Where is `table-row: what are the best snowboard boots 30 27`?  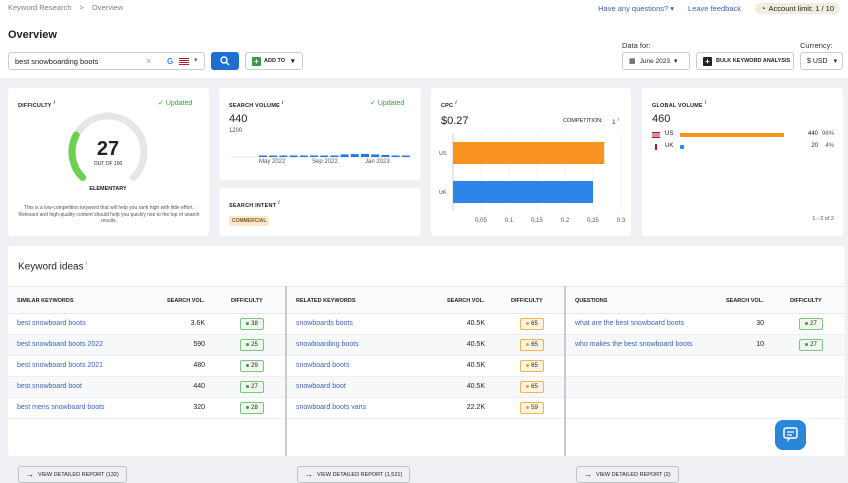 table-row: what are the best snowboard boots 30 27 is located at coordinates (705, 324).